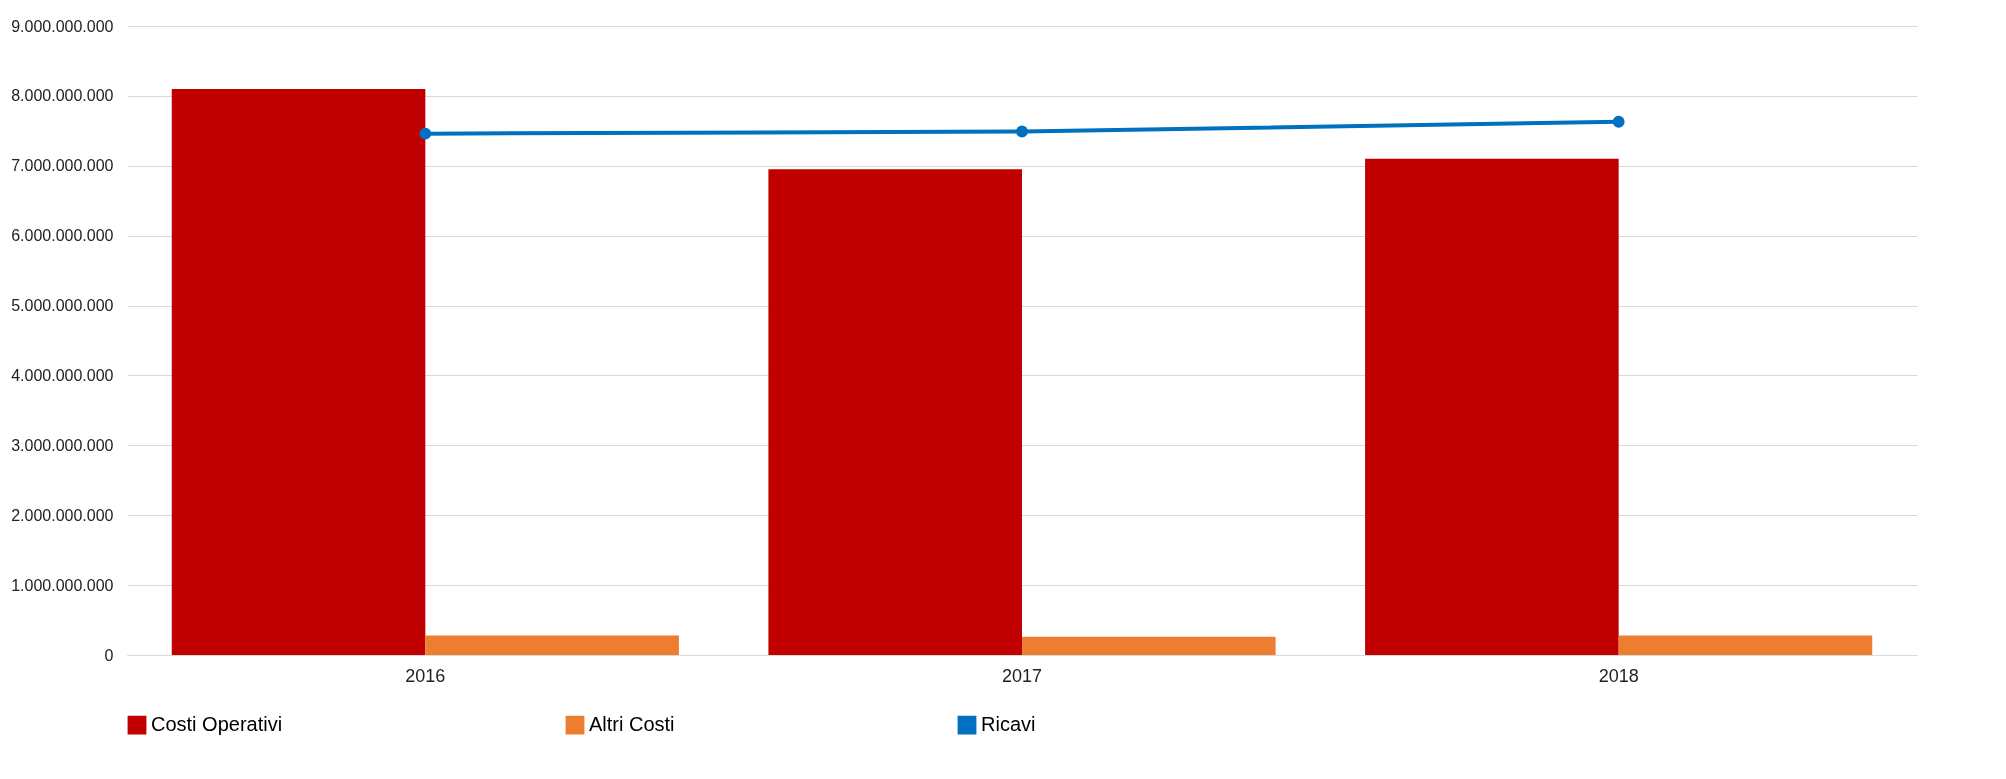  I want to click on legend-label: Ricavi, so click(1008, 724).